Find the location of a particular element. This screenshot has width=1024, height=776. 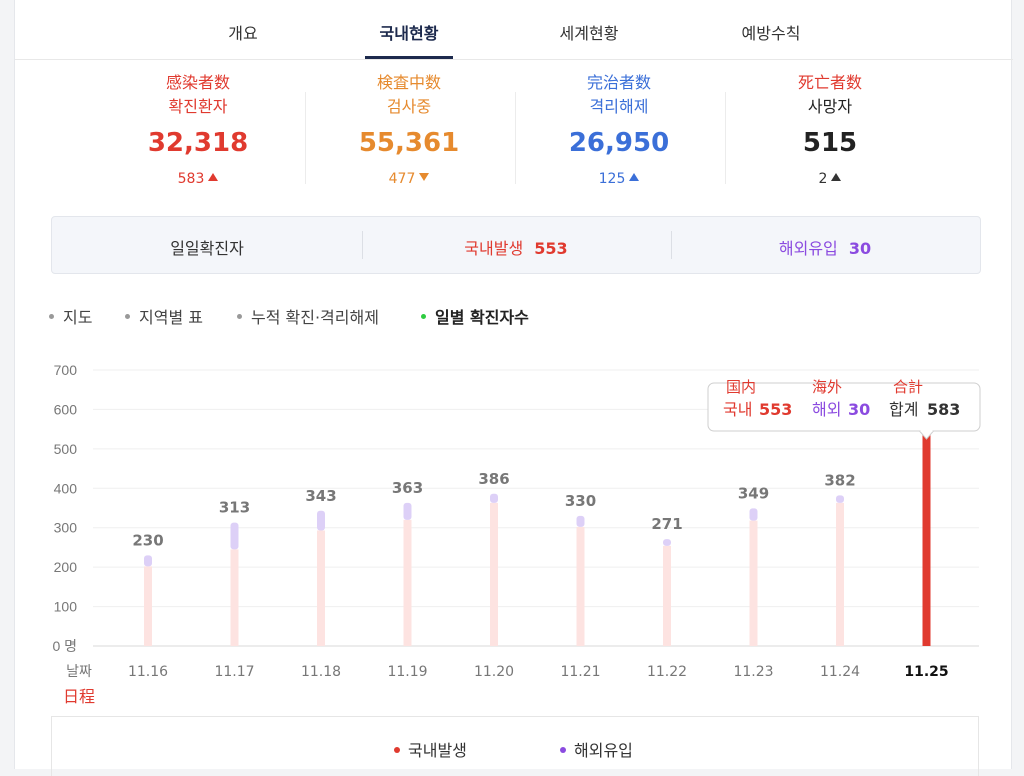

legend-domestic: 국내발생 is located at coordinates (430, 749).